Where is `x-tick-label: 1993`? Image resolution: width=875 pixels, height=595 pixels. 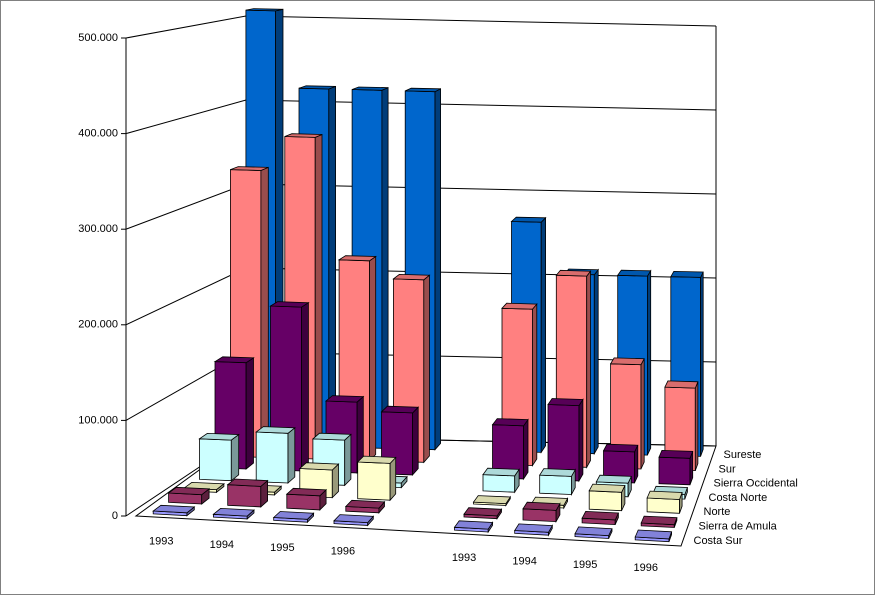
x-tick-label: 1993 is located at coordinates (464, 558).